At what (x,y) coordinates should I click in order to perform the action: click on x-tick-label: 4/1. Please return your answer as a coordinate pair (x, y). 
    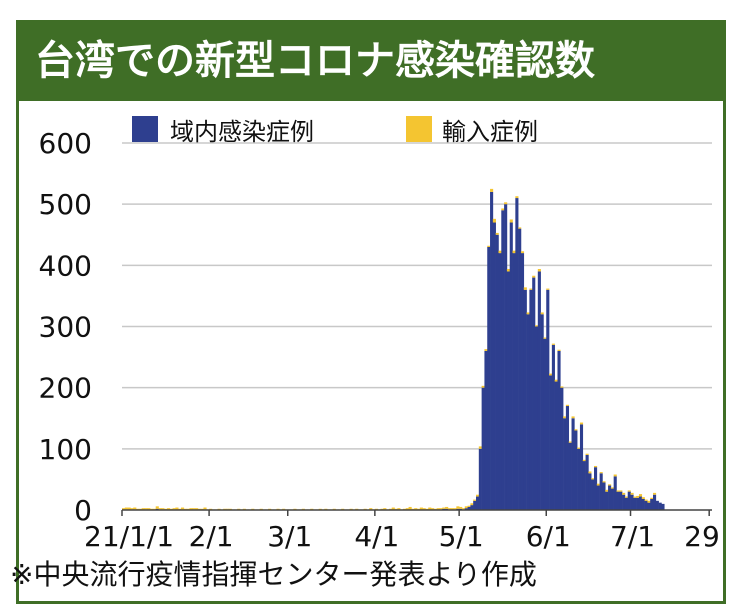
    Looking at the image, I should click on (376, 536).